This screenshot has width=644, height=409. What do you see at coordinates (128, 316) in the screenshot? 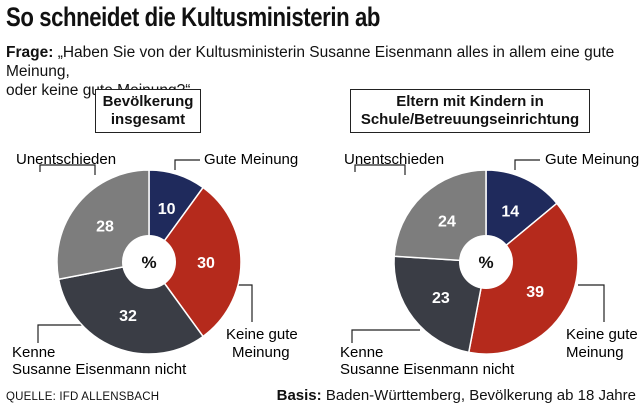
I see `pie1-value-label-3: 32` at bounding box center [128, 316].